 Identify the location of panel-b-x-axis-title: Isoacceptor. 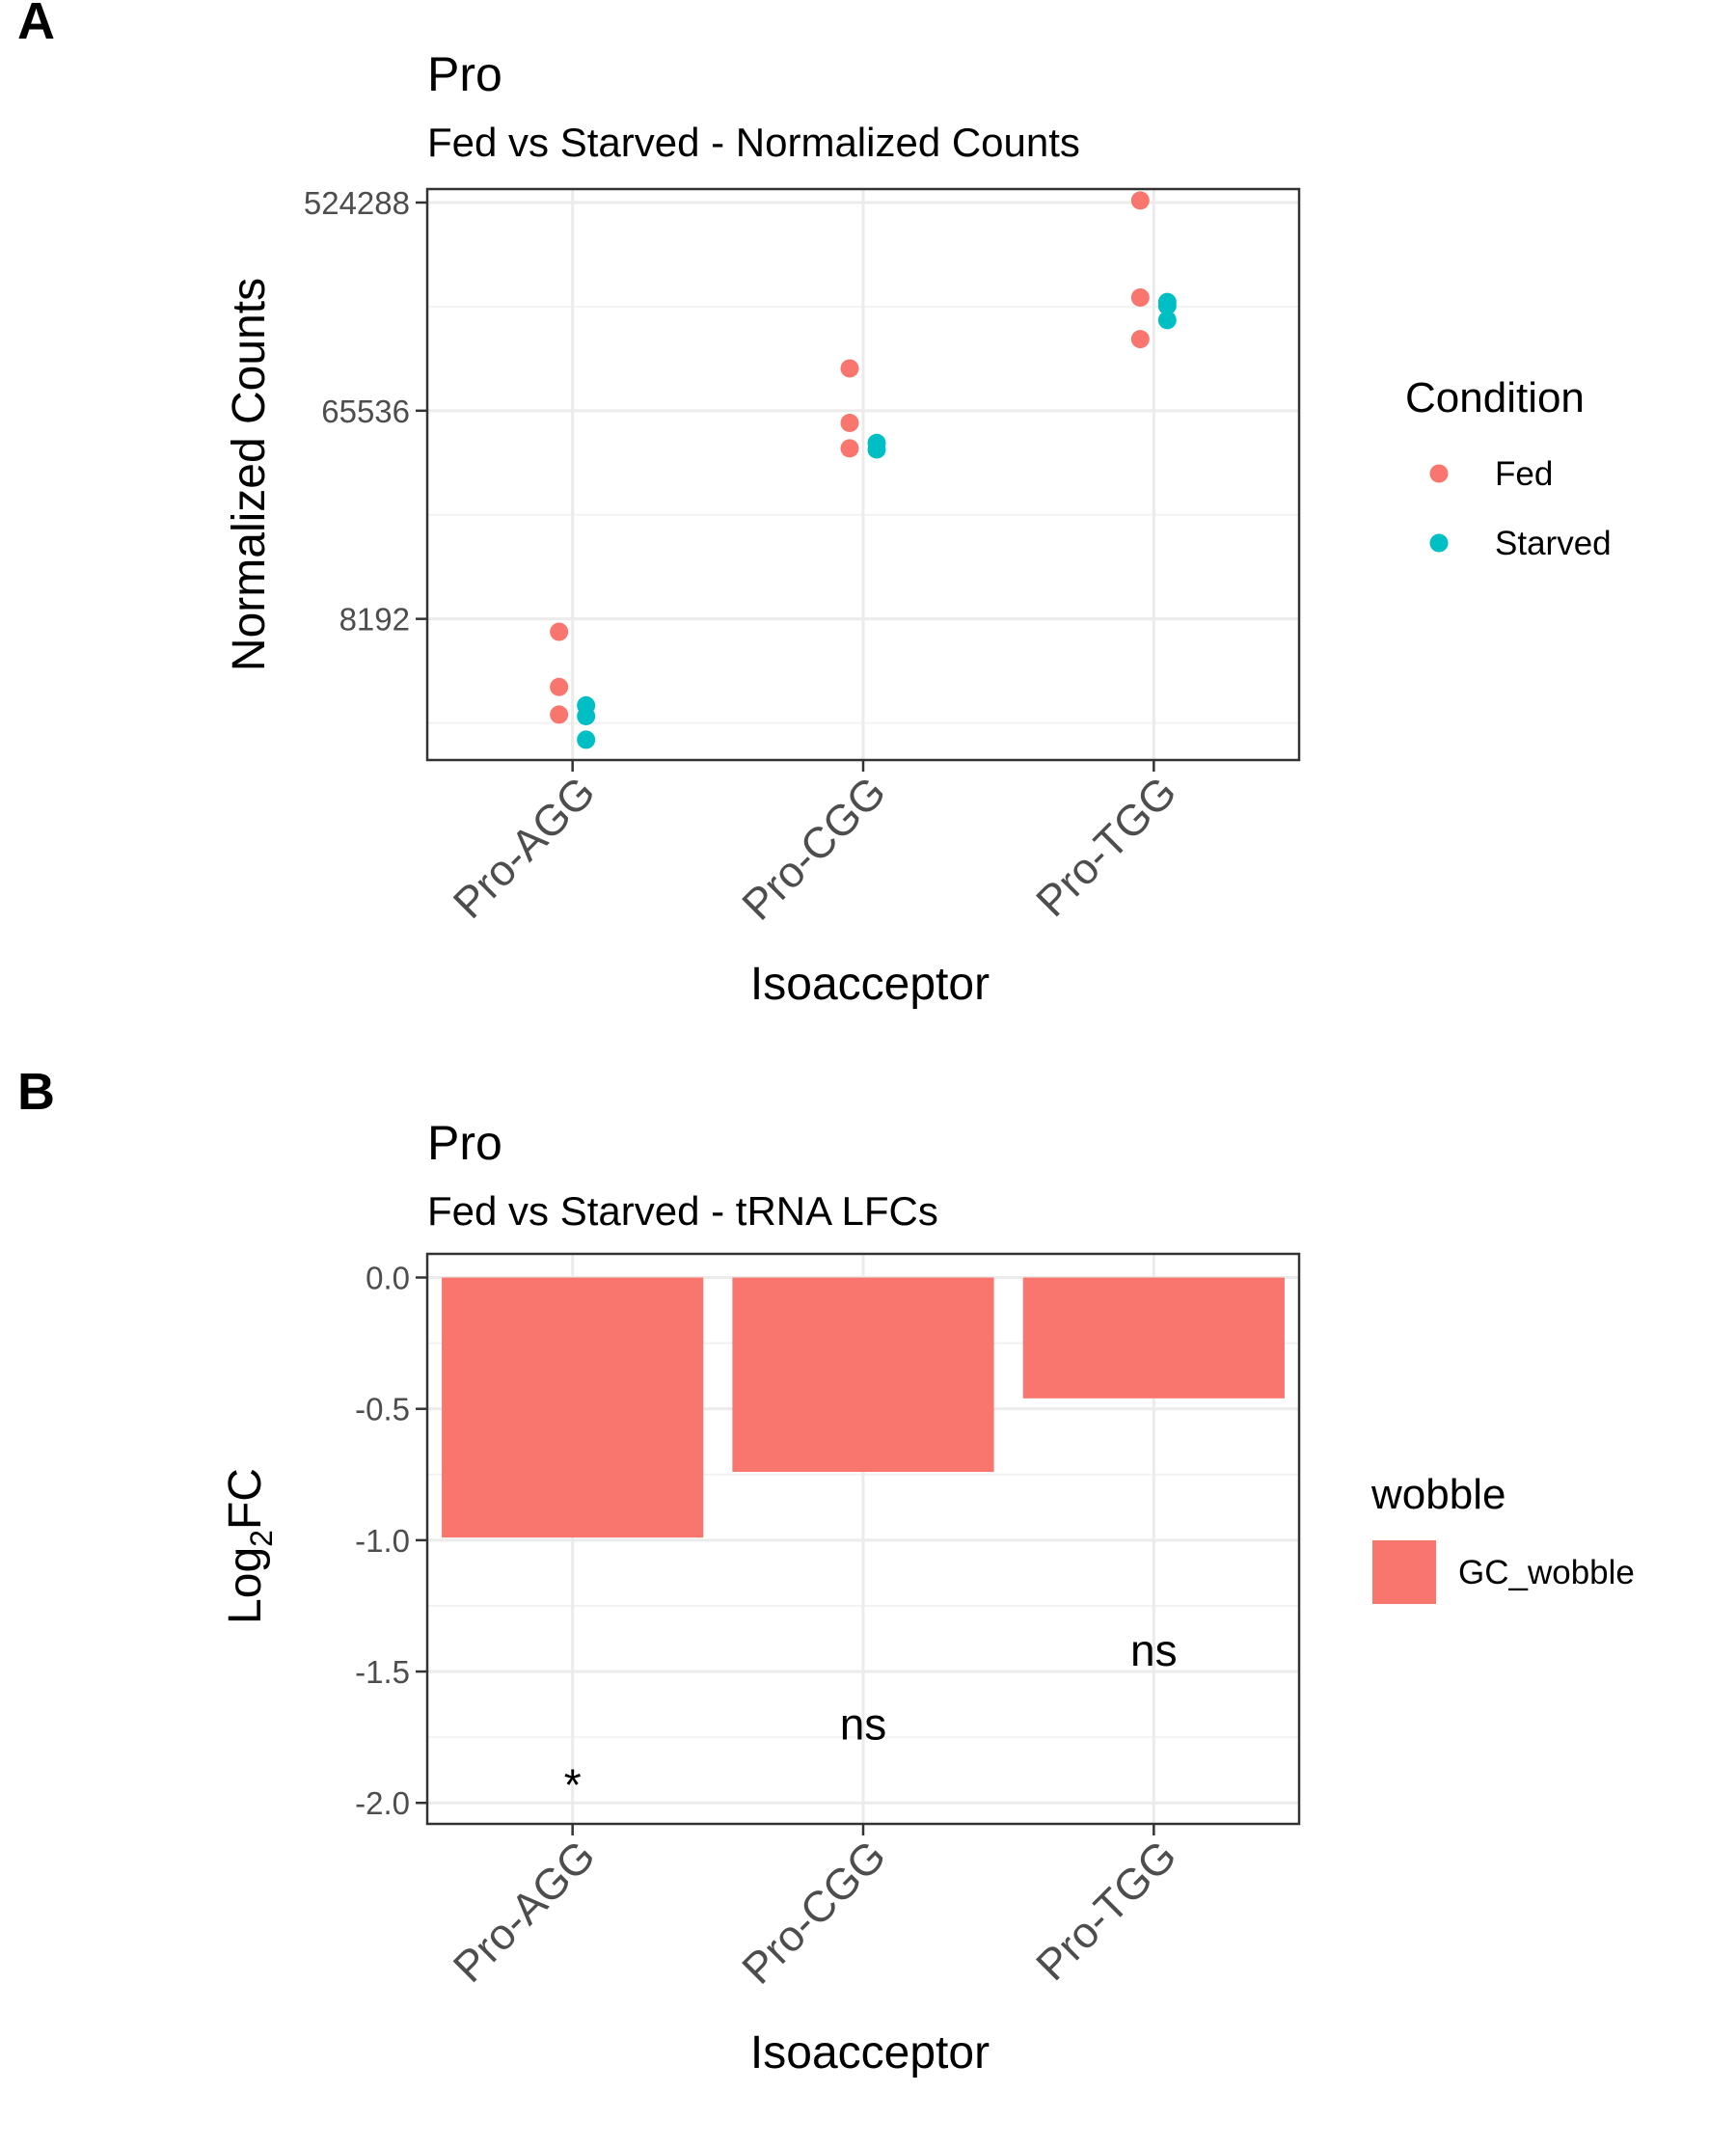
(870, 2053).